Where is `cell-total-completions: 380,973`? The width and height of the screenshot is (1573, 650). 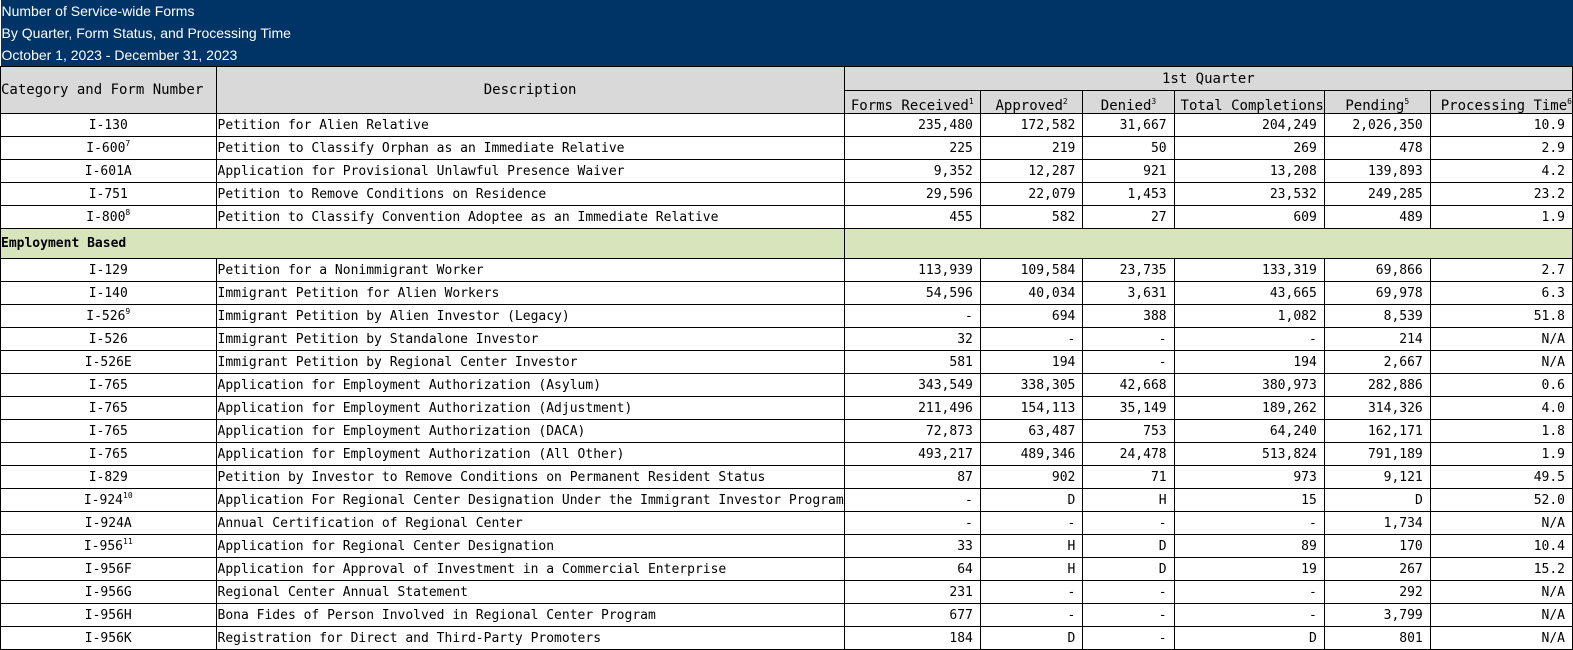
cell-total-completions: 380,973 is located at coordinates (1249, 385).